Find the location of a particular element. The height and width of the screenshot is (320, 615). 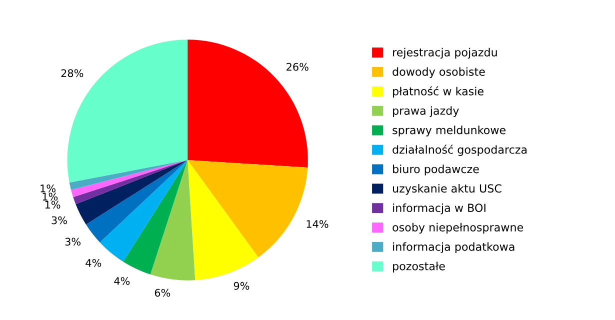

data-label: 9% is located at coordinates (242, 286).